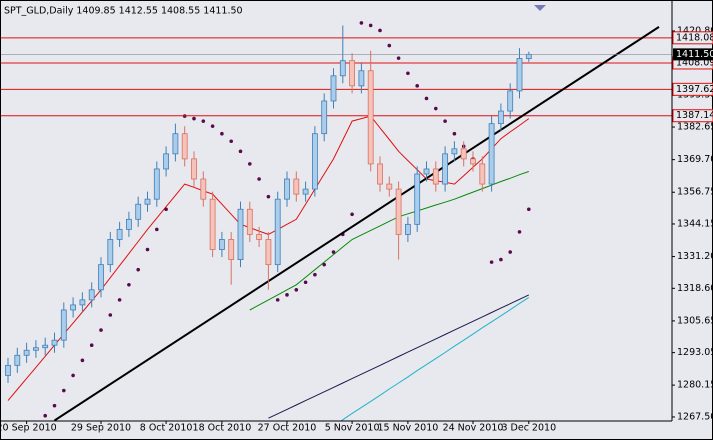 The height and width of the screenshot is (440, 713). I want to click on y-tick-label: 1293.05, so click(695, 352).